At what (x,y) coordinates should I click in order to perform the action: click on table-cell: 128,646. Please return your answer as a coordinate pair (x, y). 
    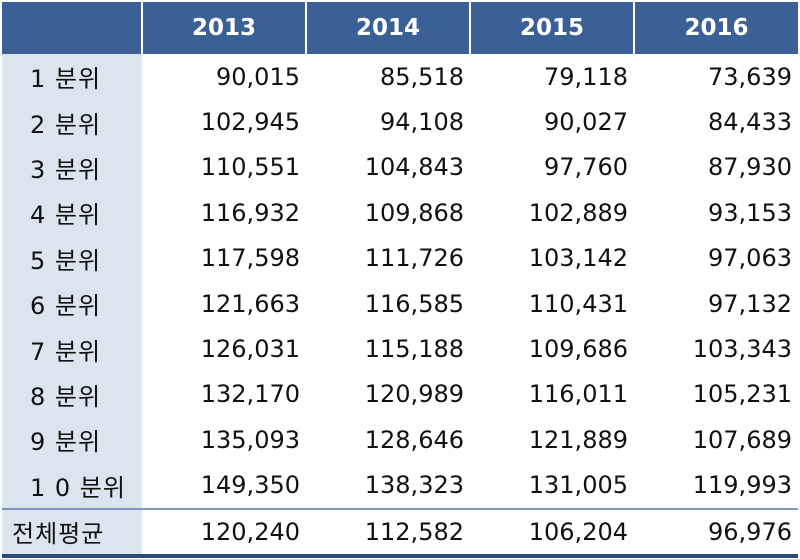
    Looking at the image, I should click on (414, 439).